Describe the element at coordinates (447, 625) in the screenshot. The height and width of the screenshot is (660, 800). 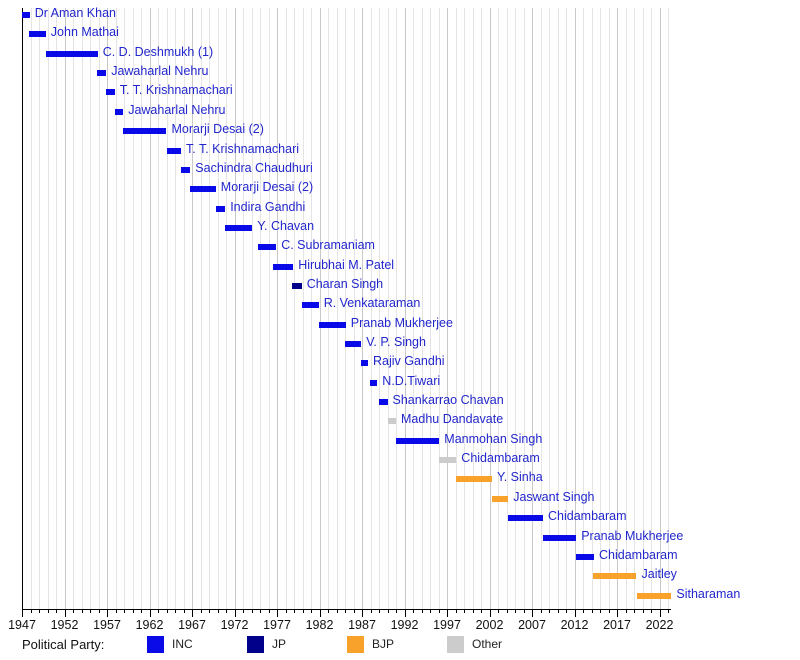
I see `axis-tick-label: 1997` at that location.